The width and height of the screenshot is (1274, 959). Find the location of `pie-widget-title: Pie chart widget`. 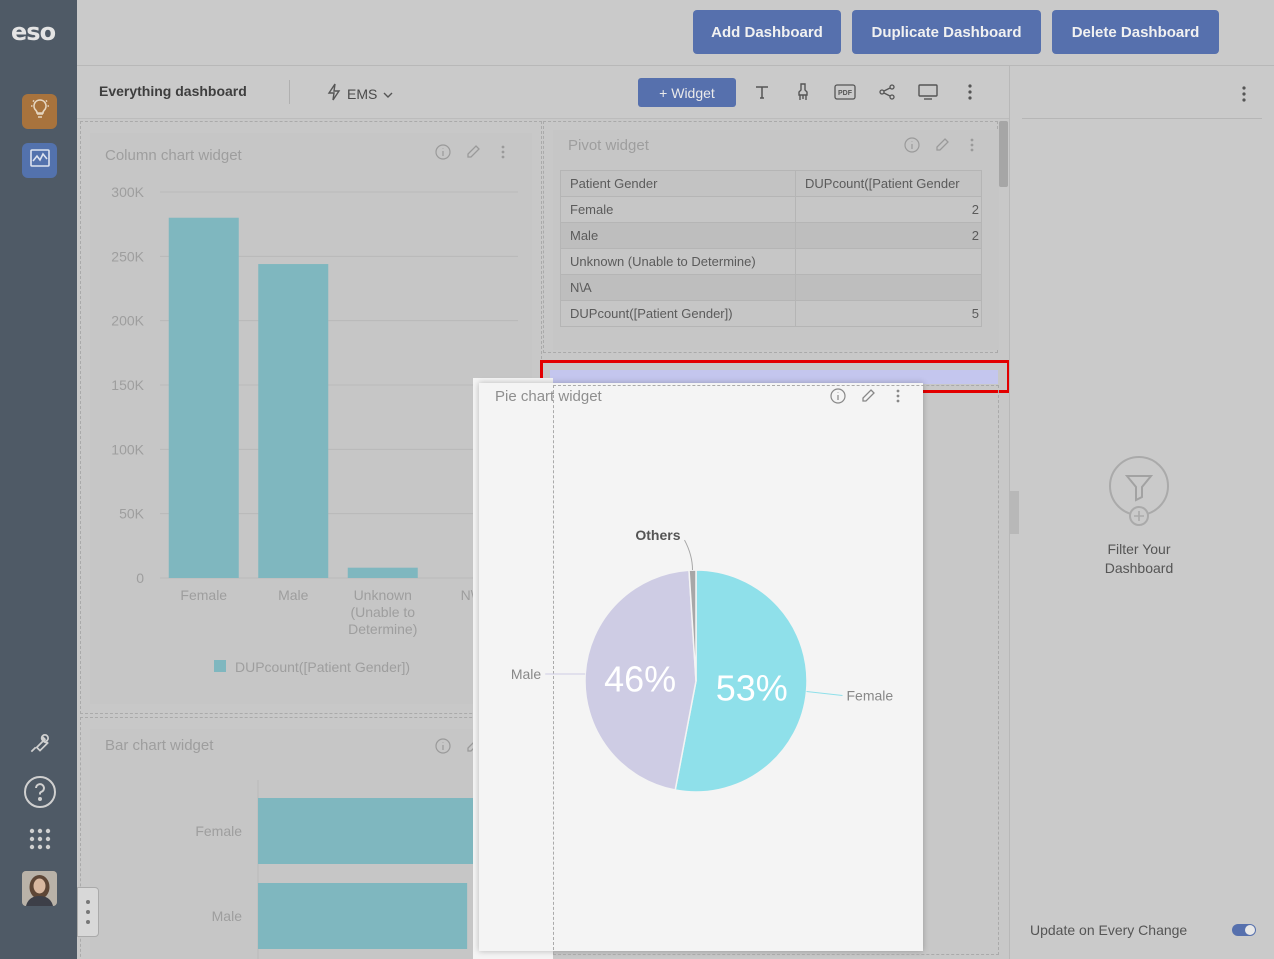

pie-widget-title: Pie chart widget is located at coordinates (548, 396).